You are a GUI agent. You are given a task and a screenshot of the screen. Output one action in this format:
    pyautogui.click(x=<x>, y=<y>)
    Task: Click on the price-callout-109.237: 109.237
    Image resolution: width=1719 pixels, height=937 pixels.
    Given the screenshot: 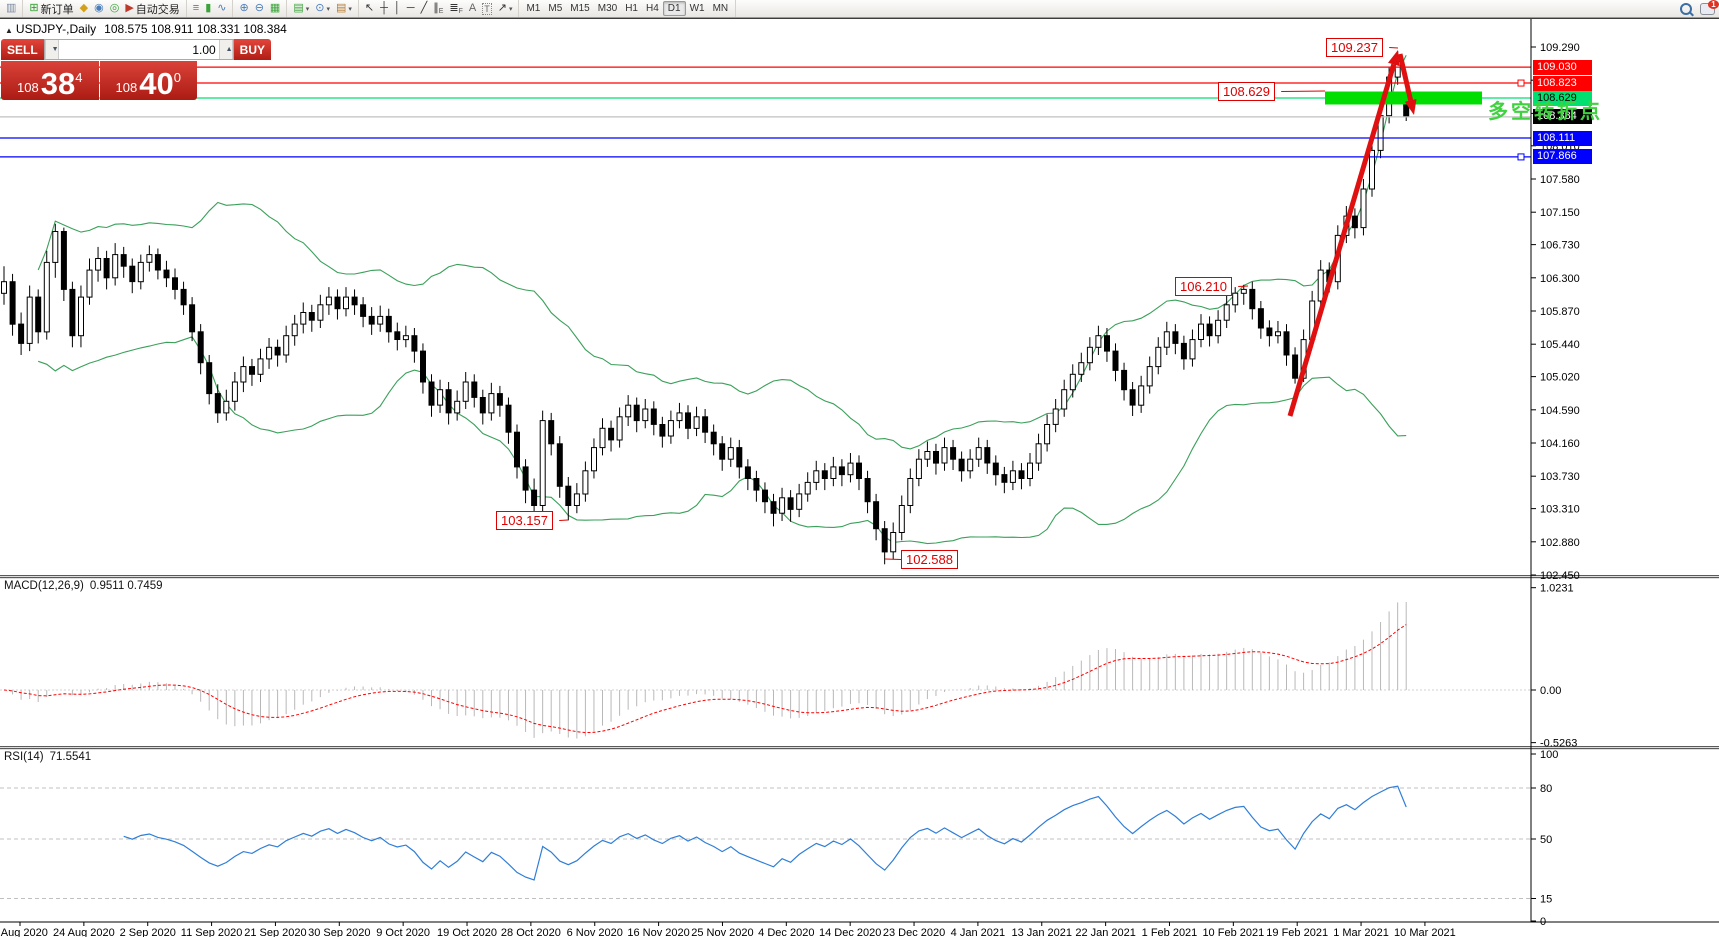 What is the action you would take?
    pyautogui.click(x=1354, y=47)
    